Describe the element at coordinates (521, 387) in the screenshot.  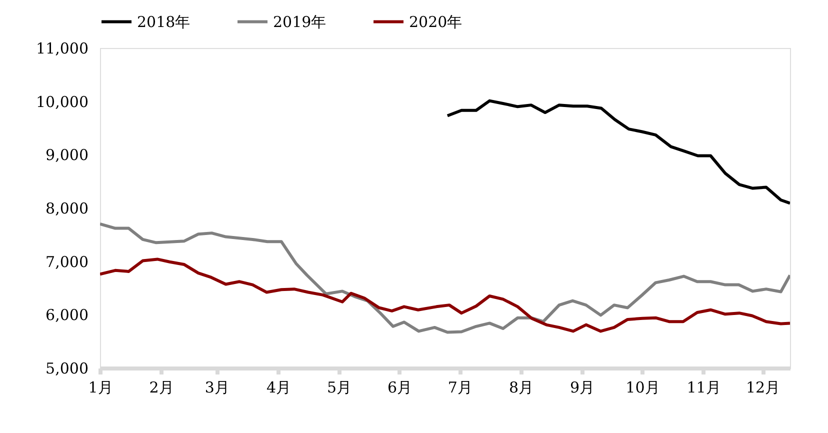
I see `x-tick-label: 8月` at that location.